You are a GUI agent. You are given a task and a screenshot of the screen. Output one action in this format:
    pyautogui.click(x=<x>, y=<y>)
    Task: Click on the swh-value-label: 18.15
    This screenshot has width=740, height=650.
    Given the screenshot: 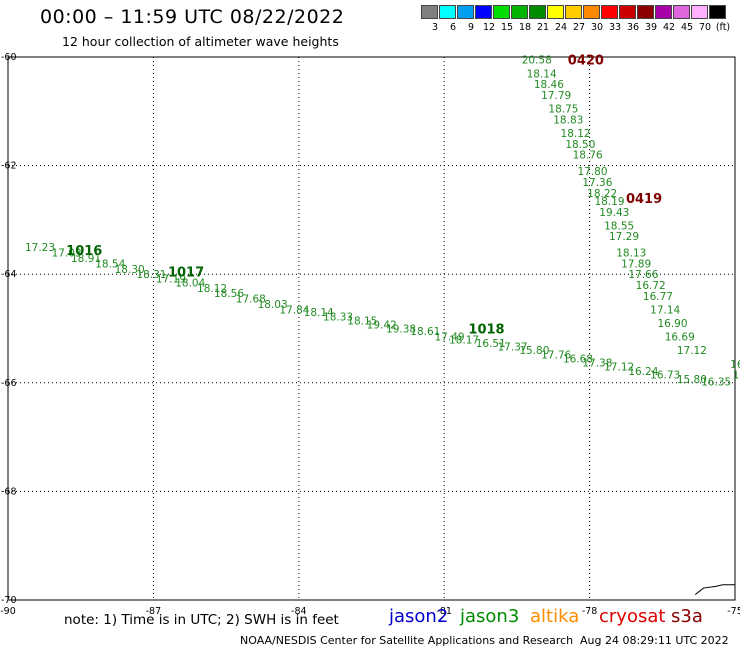 What is the action you would take?
    pyautogui.click(x=362, y=321)
    